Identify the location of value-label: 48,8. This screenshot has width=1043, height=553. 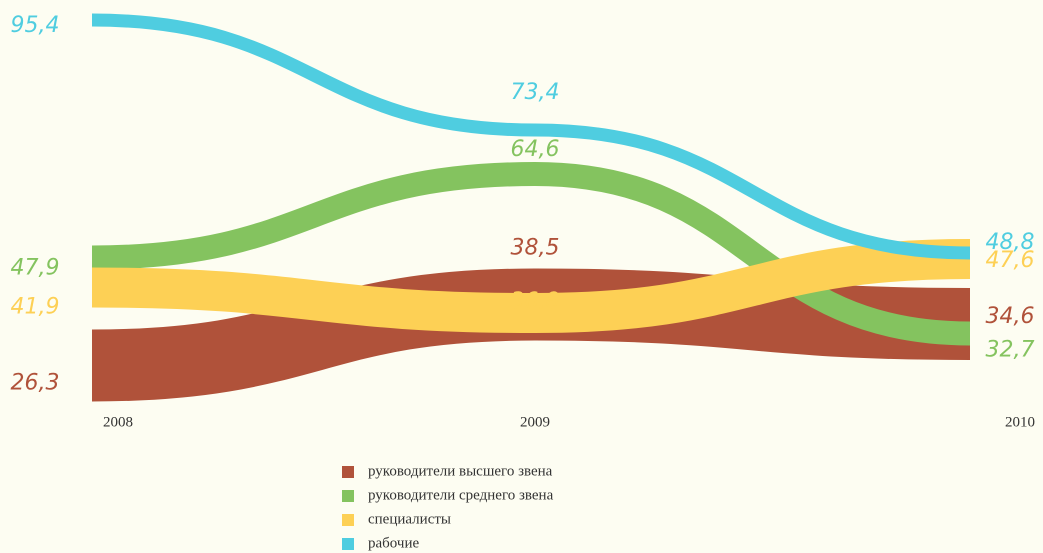
(1010, 242).